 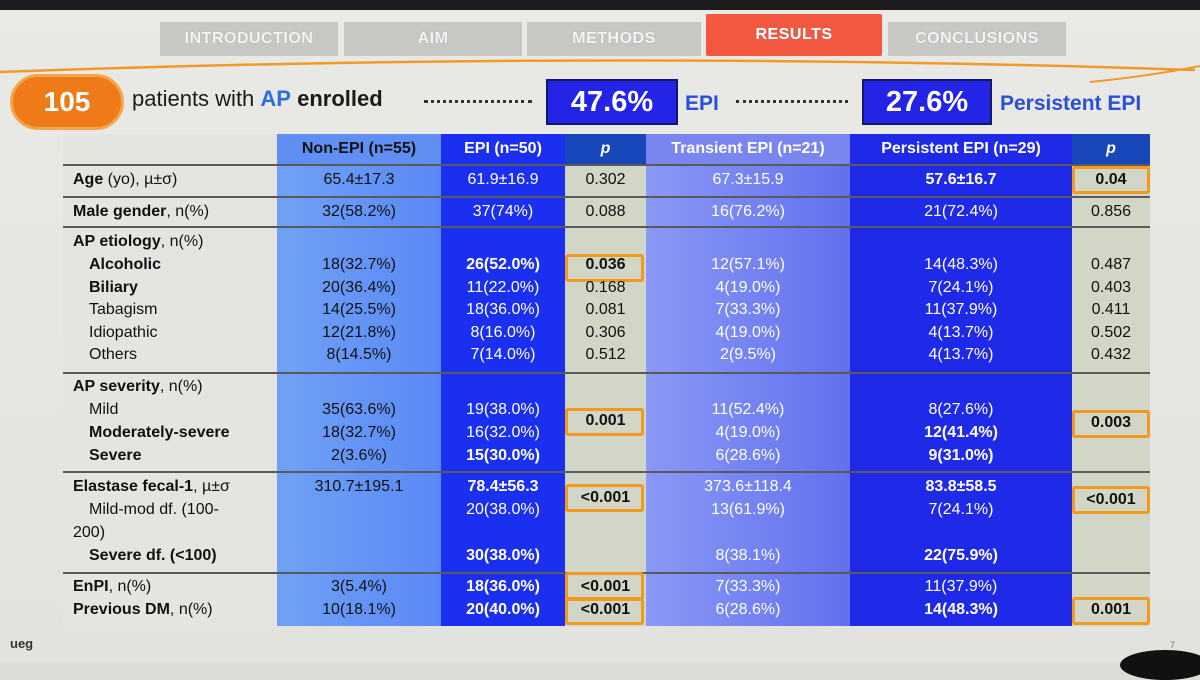 I want to click on row-label-main: Elastase fecal-1, so click(x=133, y=486).